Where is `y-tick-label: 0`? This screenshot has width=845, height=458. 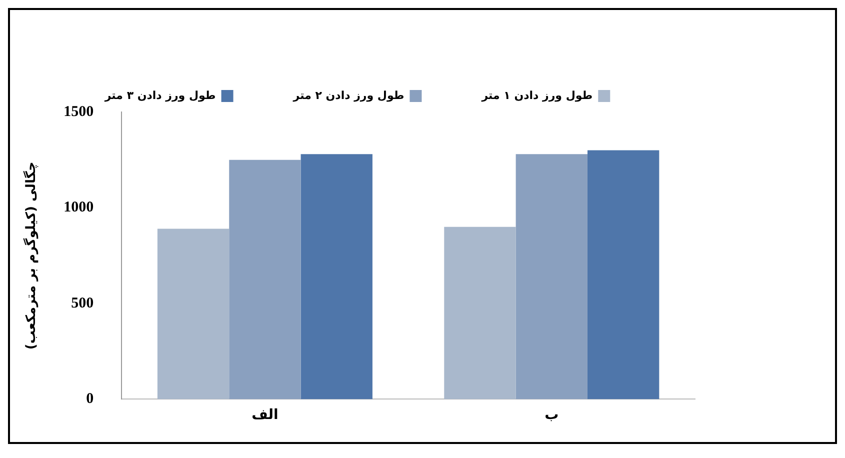 y-tick-label: 0 is located at coordinates (90, 399).